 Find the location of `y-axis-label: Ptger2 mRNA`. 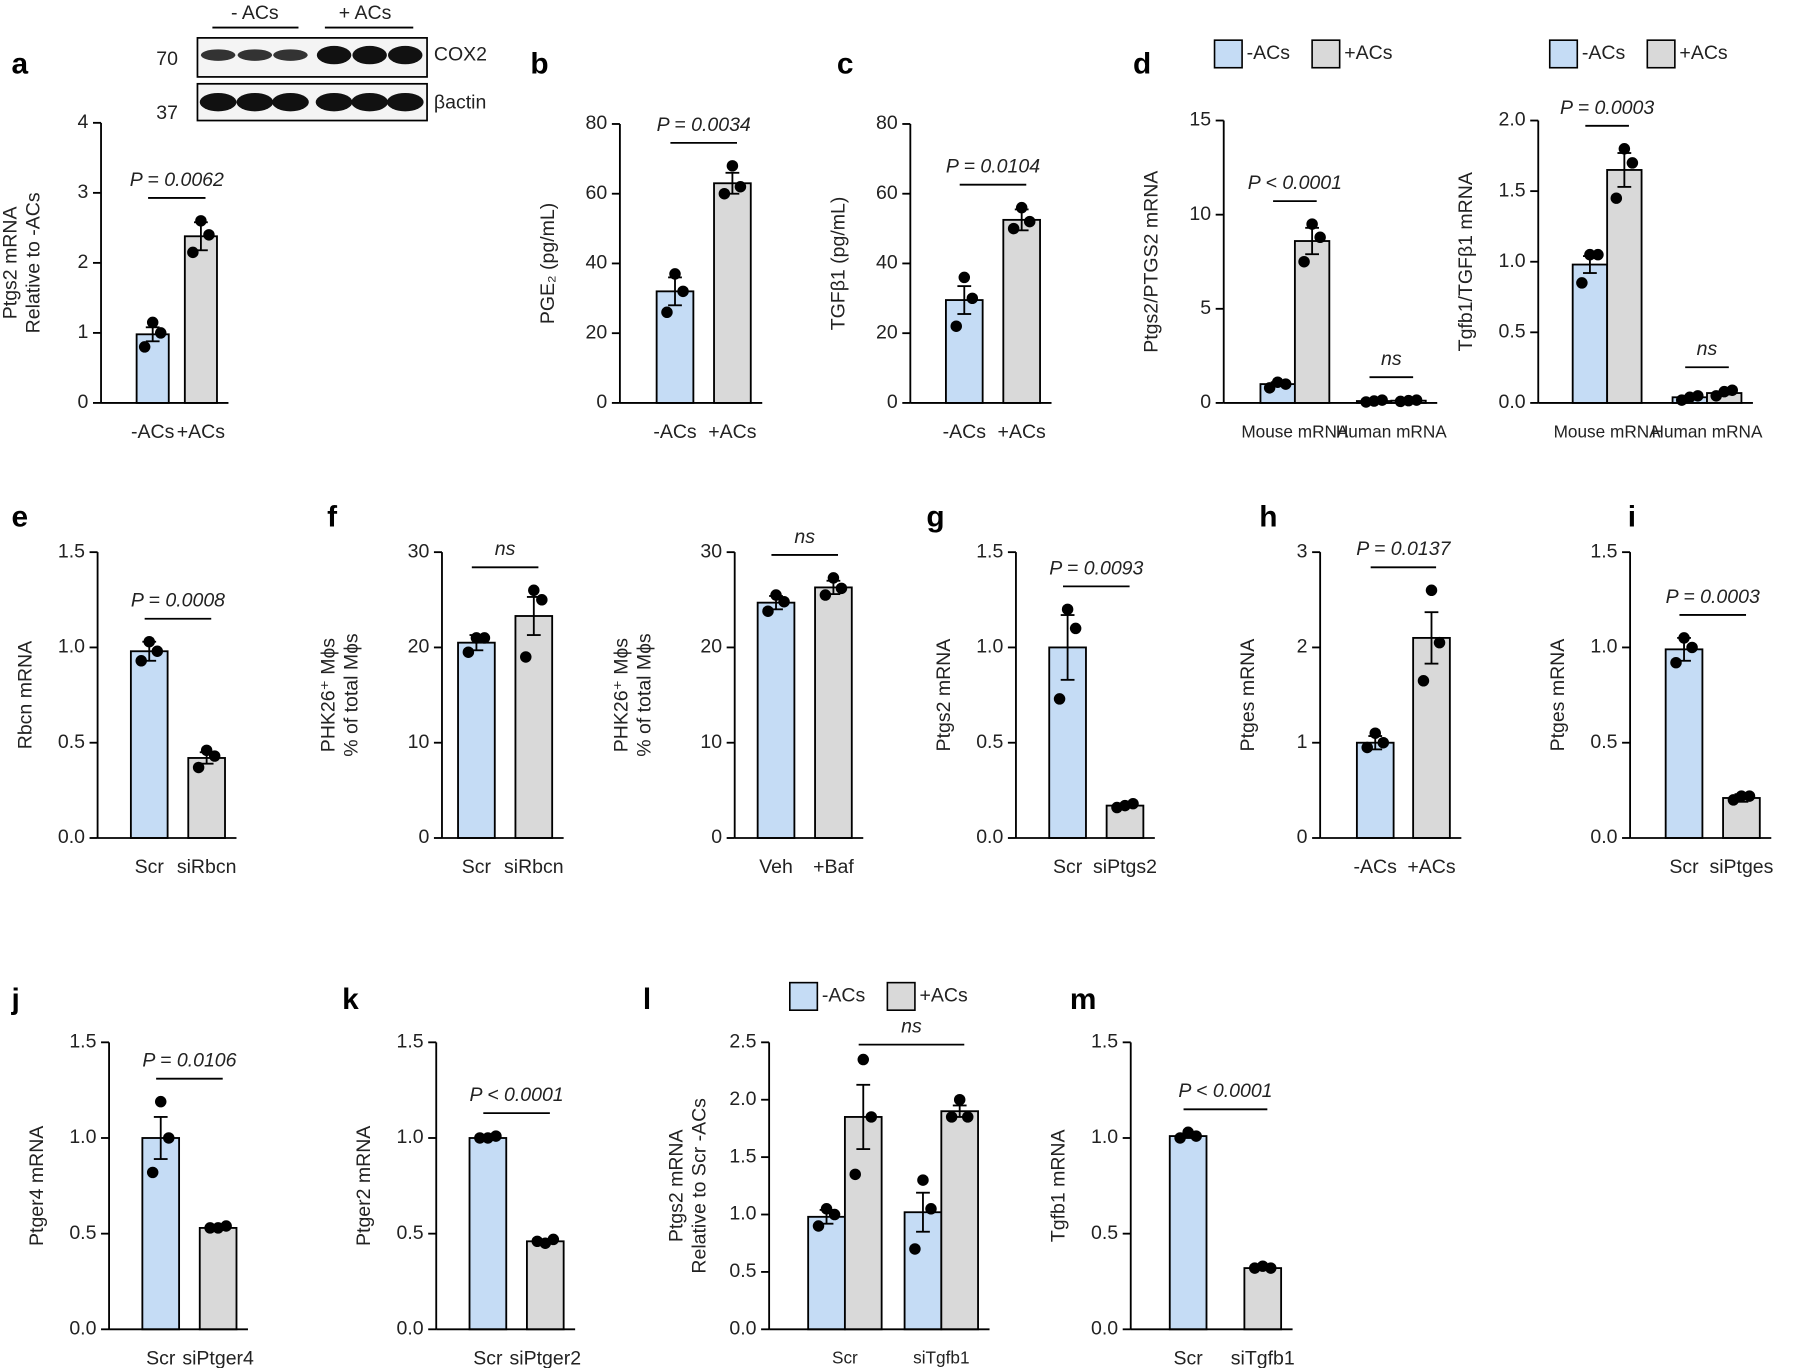

y-axis-label: Ptger2 mRNA is located at coordinates (364, 1186).